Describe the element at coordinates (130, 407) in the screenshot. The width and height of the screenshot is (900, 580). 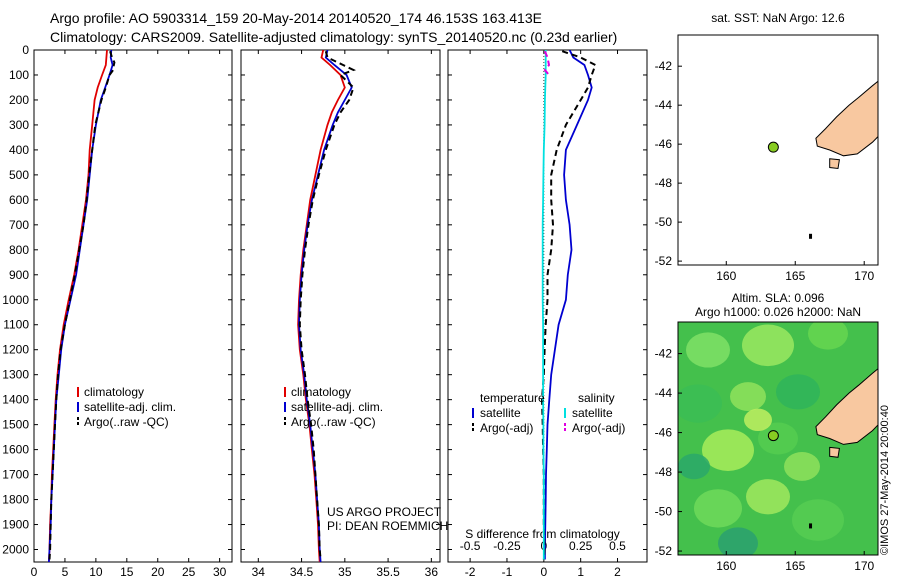
I see `legend-entry: satellite-adj. clim.` at that location.